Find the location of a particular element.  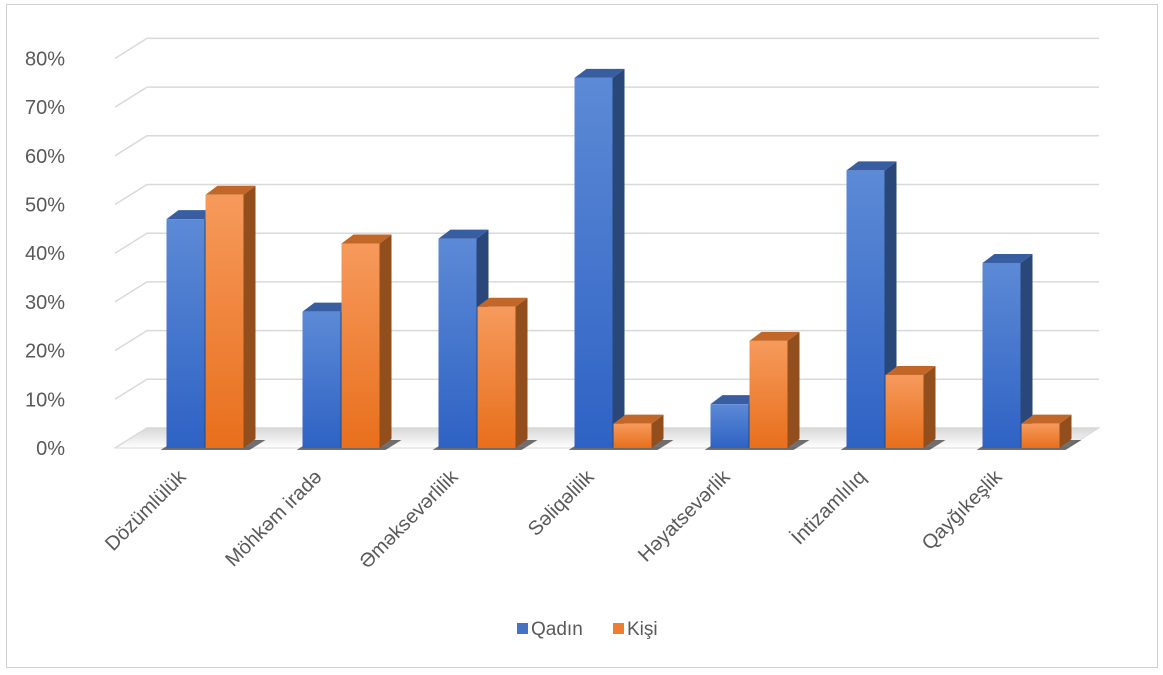

y-tick-label: 40% is located at coordinates (45, 254).